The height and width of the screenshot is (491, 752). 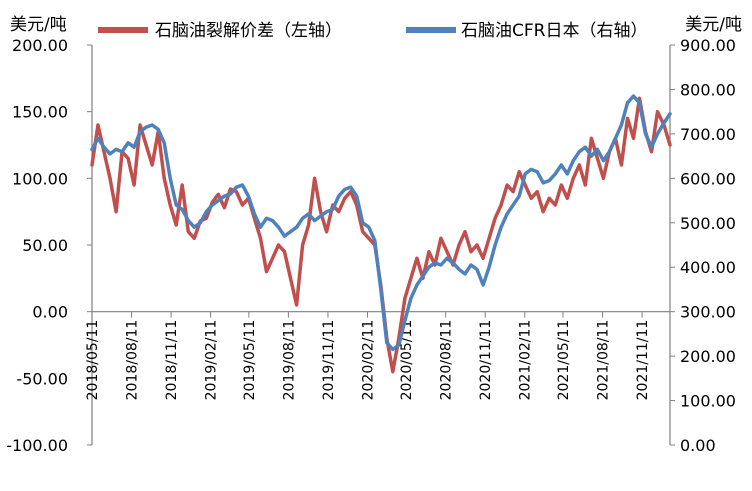 I want to click on legend-label-cfr-japan: 石脑油CFR日本（右轴）, so click(x=554, y=31).